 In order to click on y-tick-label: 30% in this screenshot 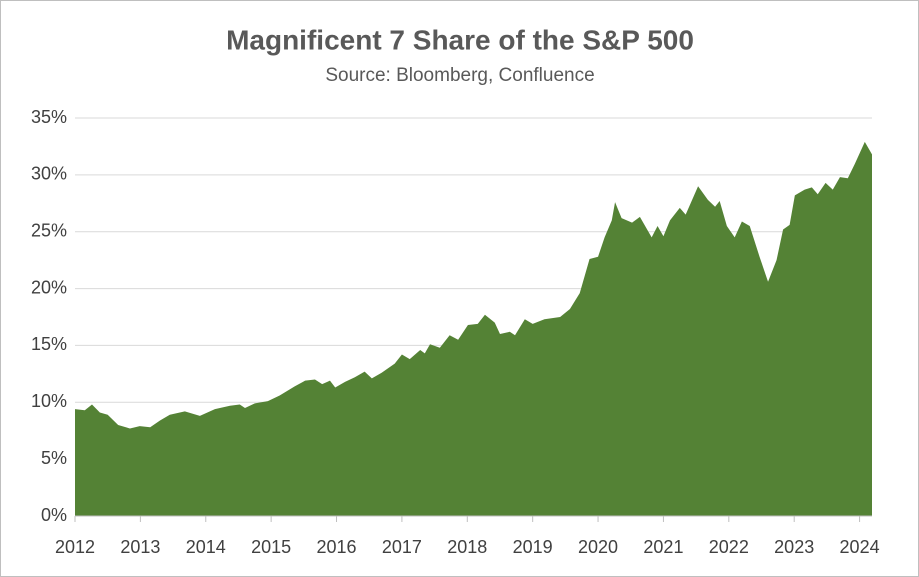, I will do `click(49, 174)`.